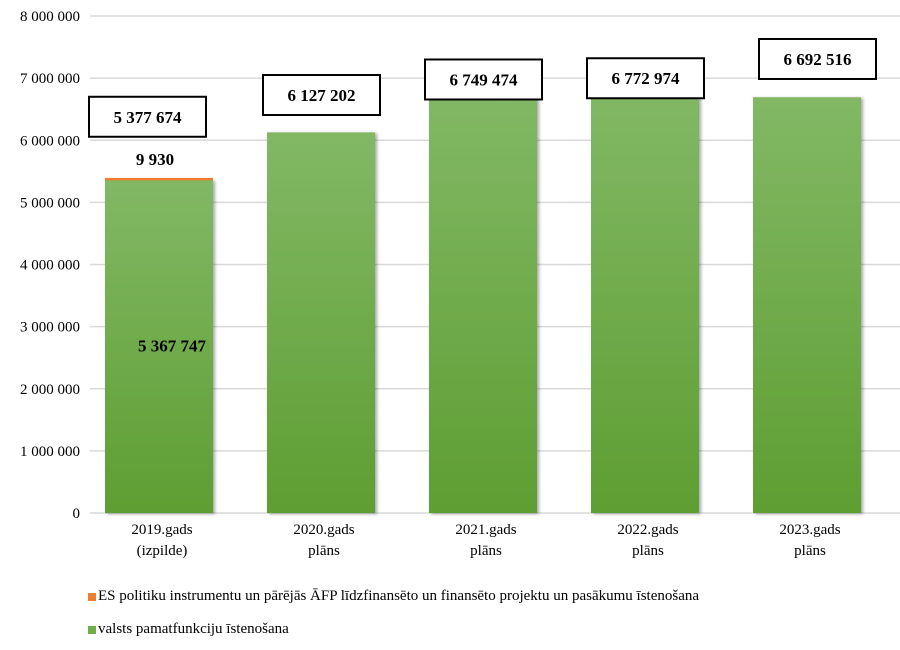 The width and height of the screenshot is (900, 650). I want to click on total-label: 6 772 974, so click(646, 78).